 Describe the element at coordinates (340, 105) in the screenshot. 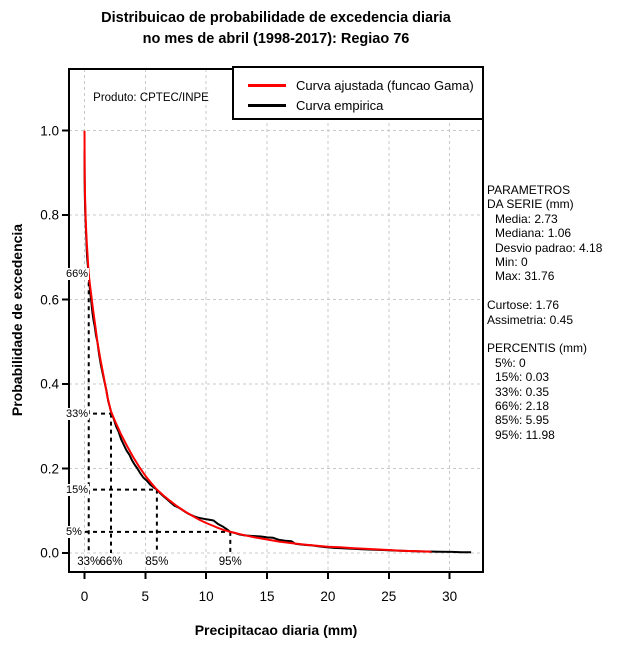

I see `legend-label-empirical: Curva empirica` at that location.